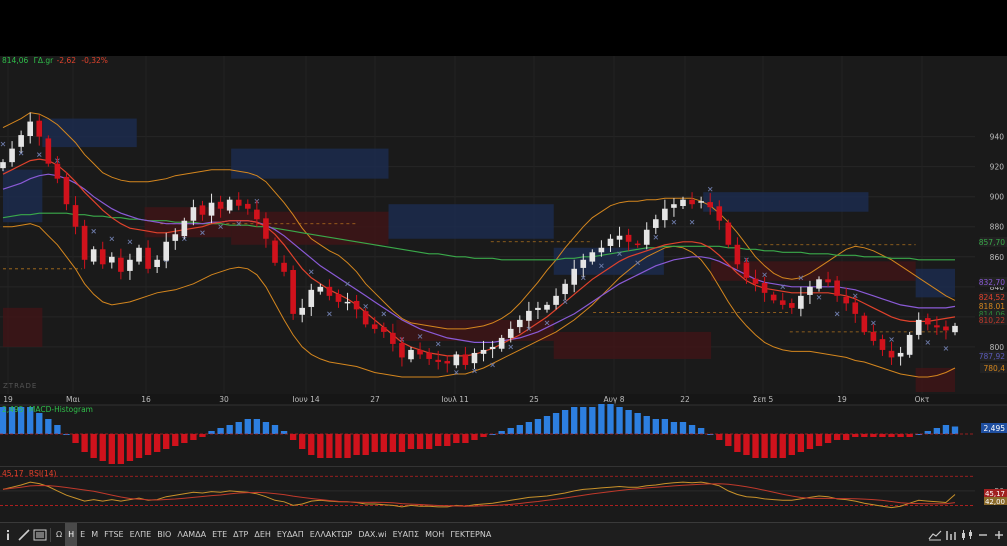 This screenshot has height=546, width=1007. I want to click on toolbar-symbol: Μ, so click(95, 534).